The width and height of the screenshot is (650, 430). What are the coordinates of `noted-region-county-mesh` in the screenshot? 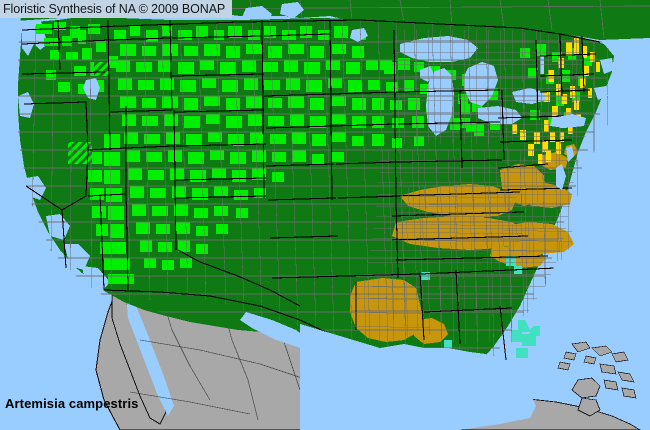 It's located at (461, 254).